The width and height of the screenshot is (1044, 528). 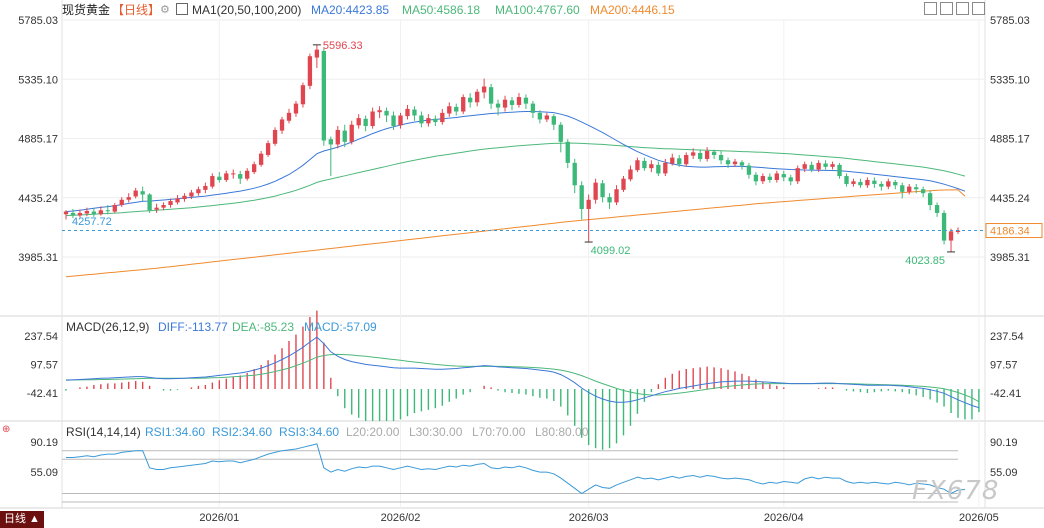 What do you see at coordinates (436, 432) in the screenshot?
I see `rsi-l30: L30:30.00` at bounding box center [436, 432].